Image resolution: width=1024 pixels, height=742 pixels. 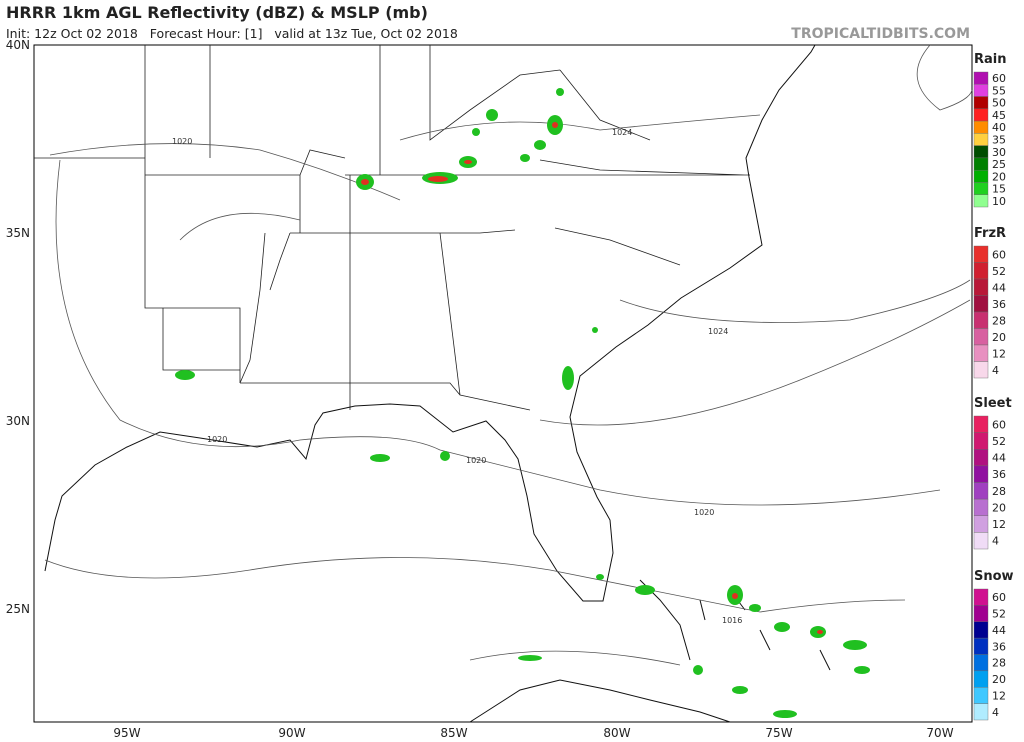 I want to click on lon-label: 95W, so click(x=126, y=733).